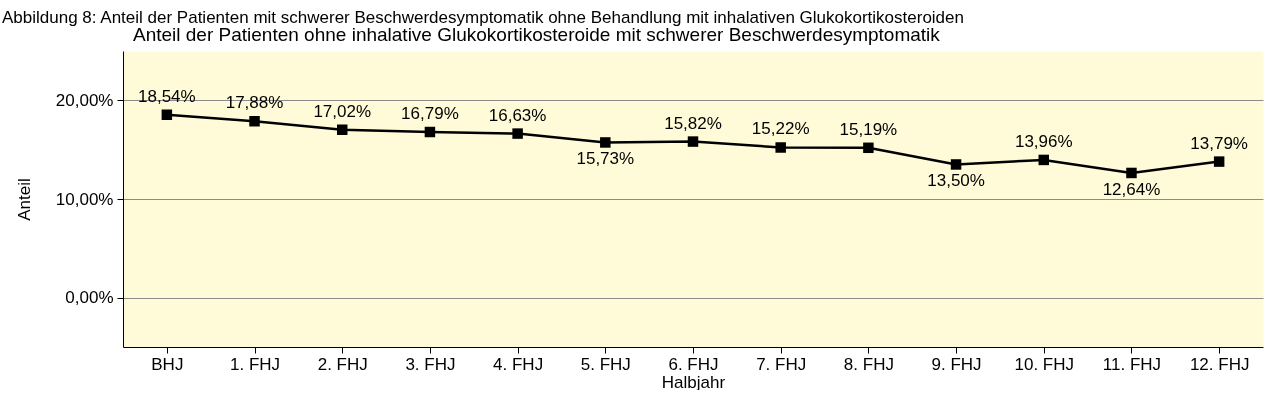 The width and height of the screenshot is (1275, 406). Describe the element at coordinates (1219, 143) in the screenshot. I see `data-label: 13,79%` at that location.